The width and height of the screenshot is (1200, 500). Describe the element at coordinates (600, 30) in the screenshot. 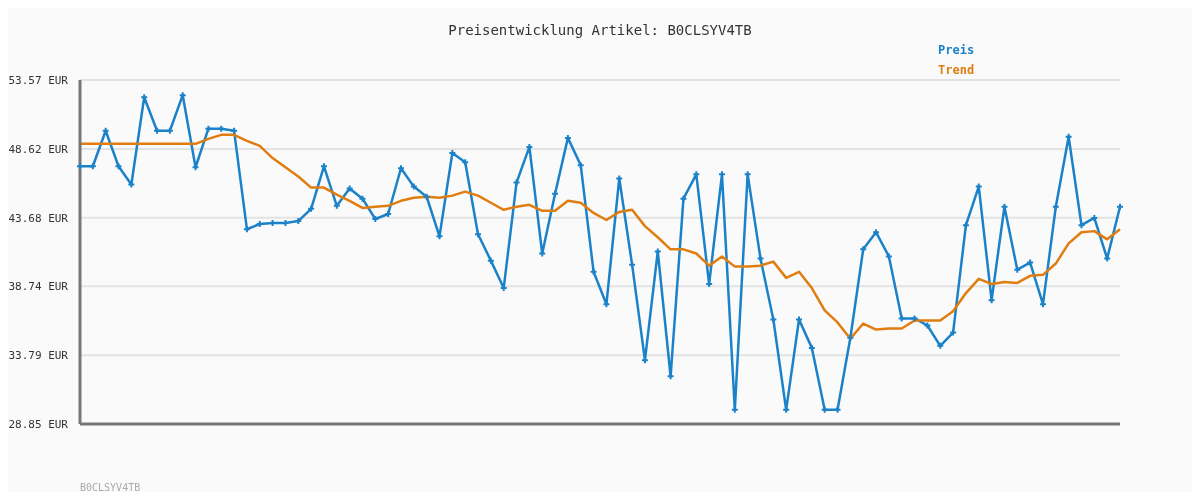

I see `chart-title: Preisentwicklung Artikel: B0CLSYV4TB` at that location.